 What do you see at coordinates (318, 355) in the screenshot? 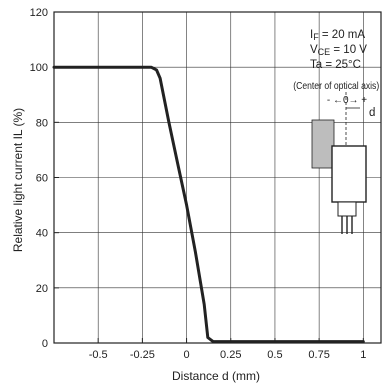
I see `x-tick-label: 0.75` at bounding box center [318, 355].